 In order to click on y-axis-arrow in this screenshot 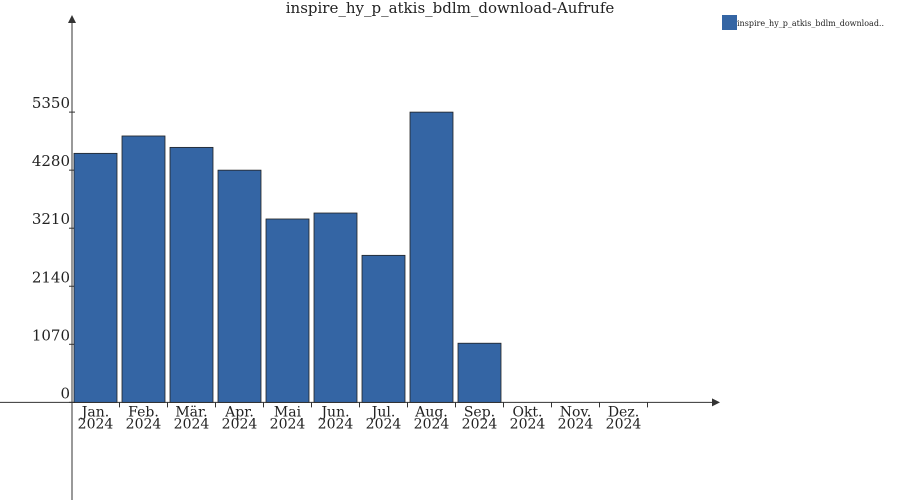, I will do `click(72, 19)`.